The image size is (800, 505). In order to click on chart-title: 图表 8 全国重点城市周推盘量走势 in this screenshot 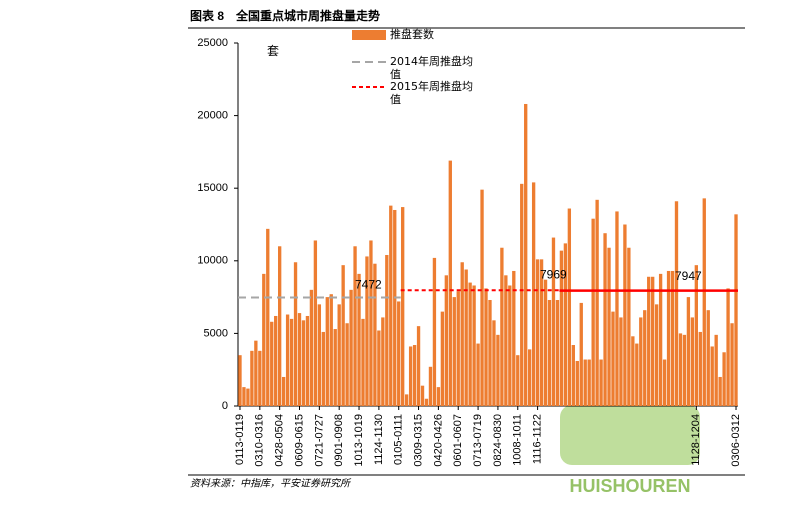, I will do `click(285, 15)`.